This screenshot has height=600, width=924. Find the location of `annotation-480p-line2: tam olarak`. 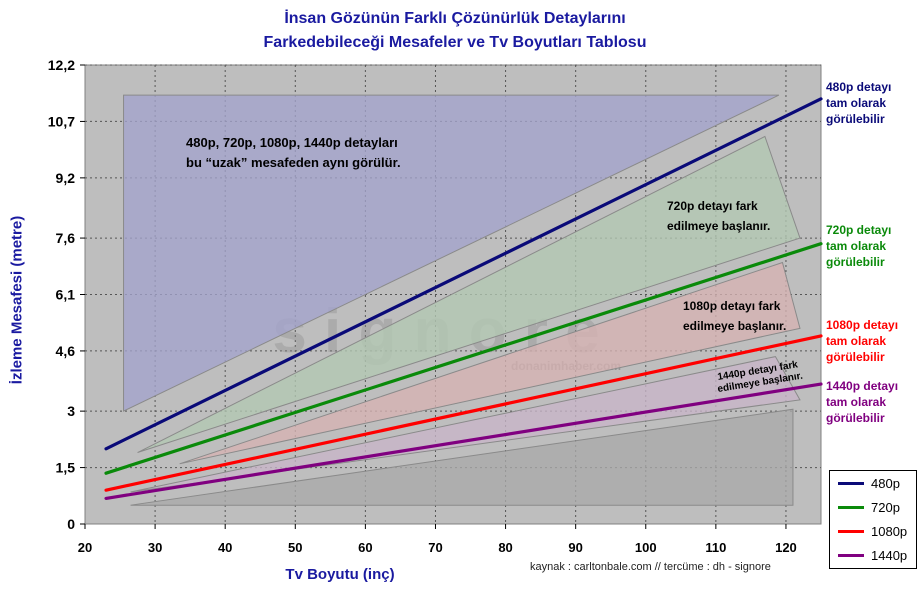

annotation-480p-line2: tam olarak is located at coordinates (856, 103).